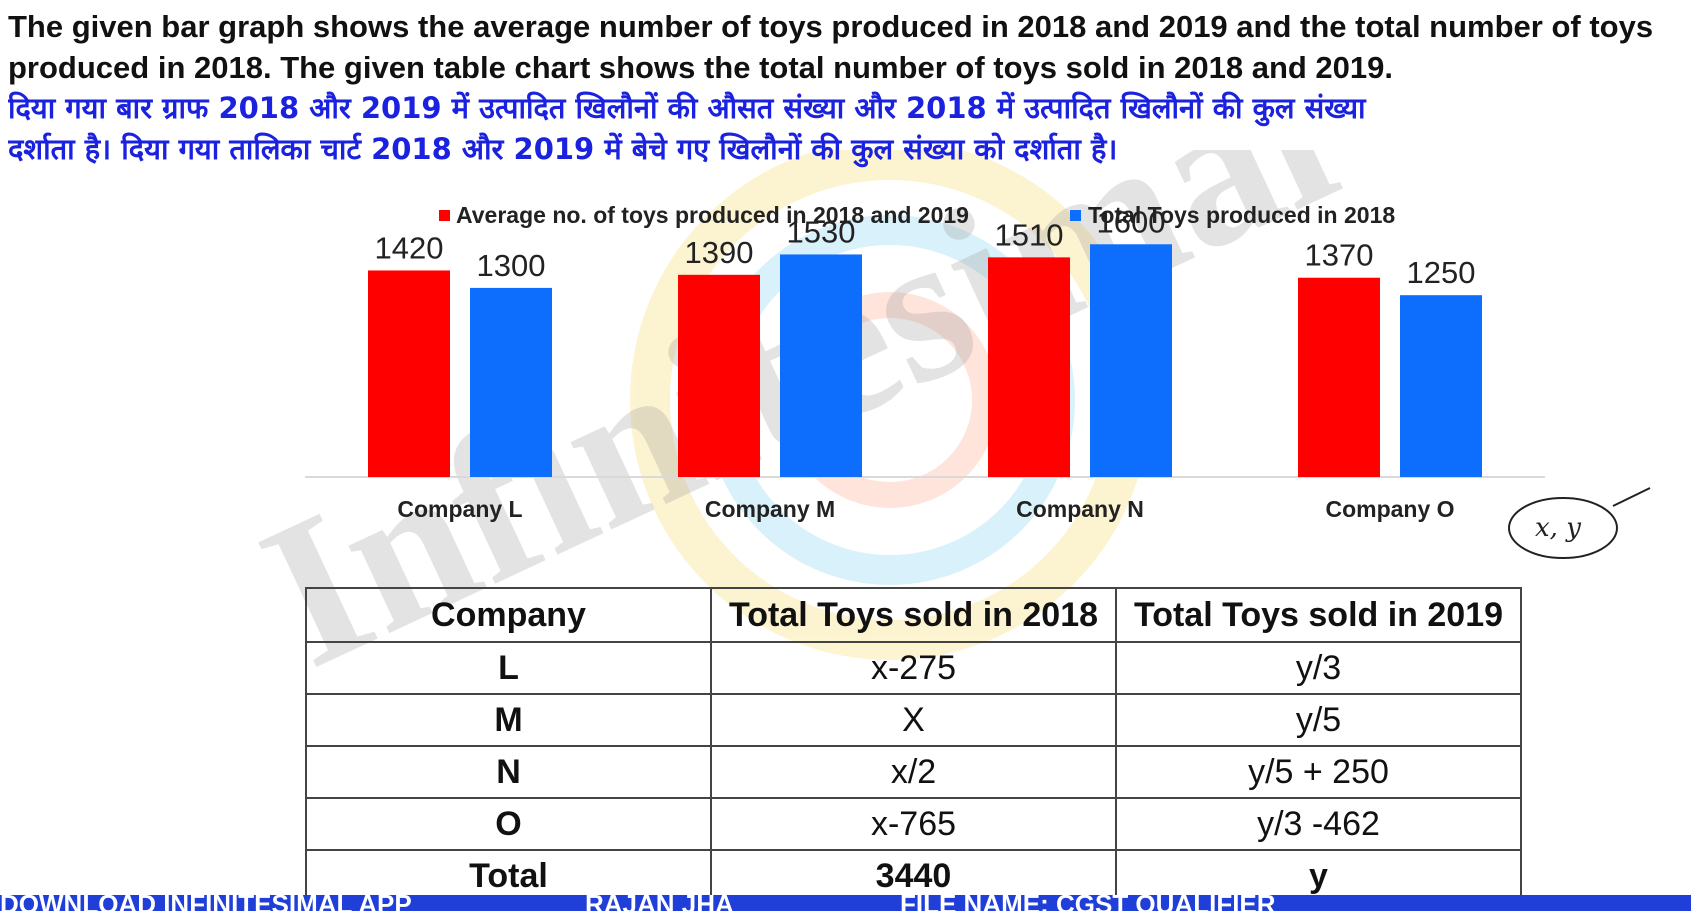 The image size is (1691, 911). Describe the element at coordinates (1131, 360) in the screenshot. I see `bar-total-company-n` at that location.